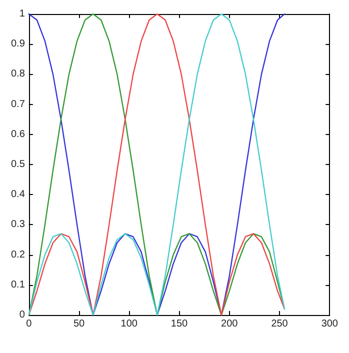 The image size is (349, 353). What do you see at coordinates (79, 324) in the screenshot?
I see `x-tick-label: 50` at bounding box center [79, 324].